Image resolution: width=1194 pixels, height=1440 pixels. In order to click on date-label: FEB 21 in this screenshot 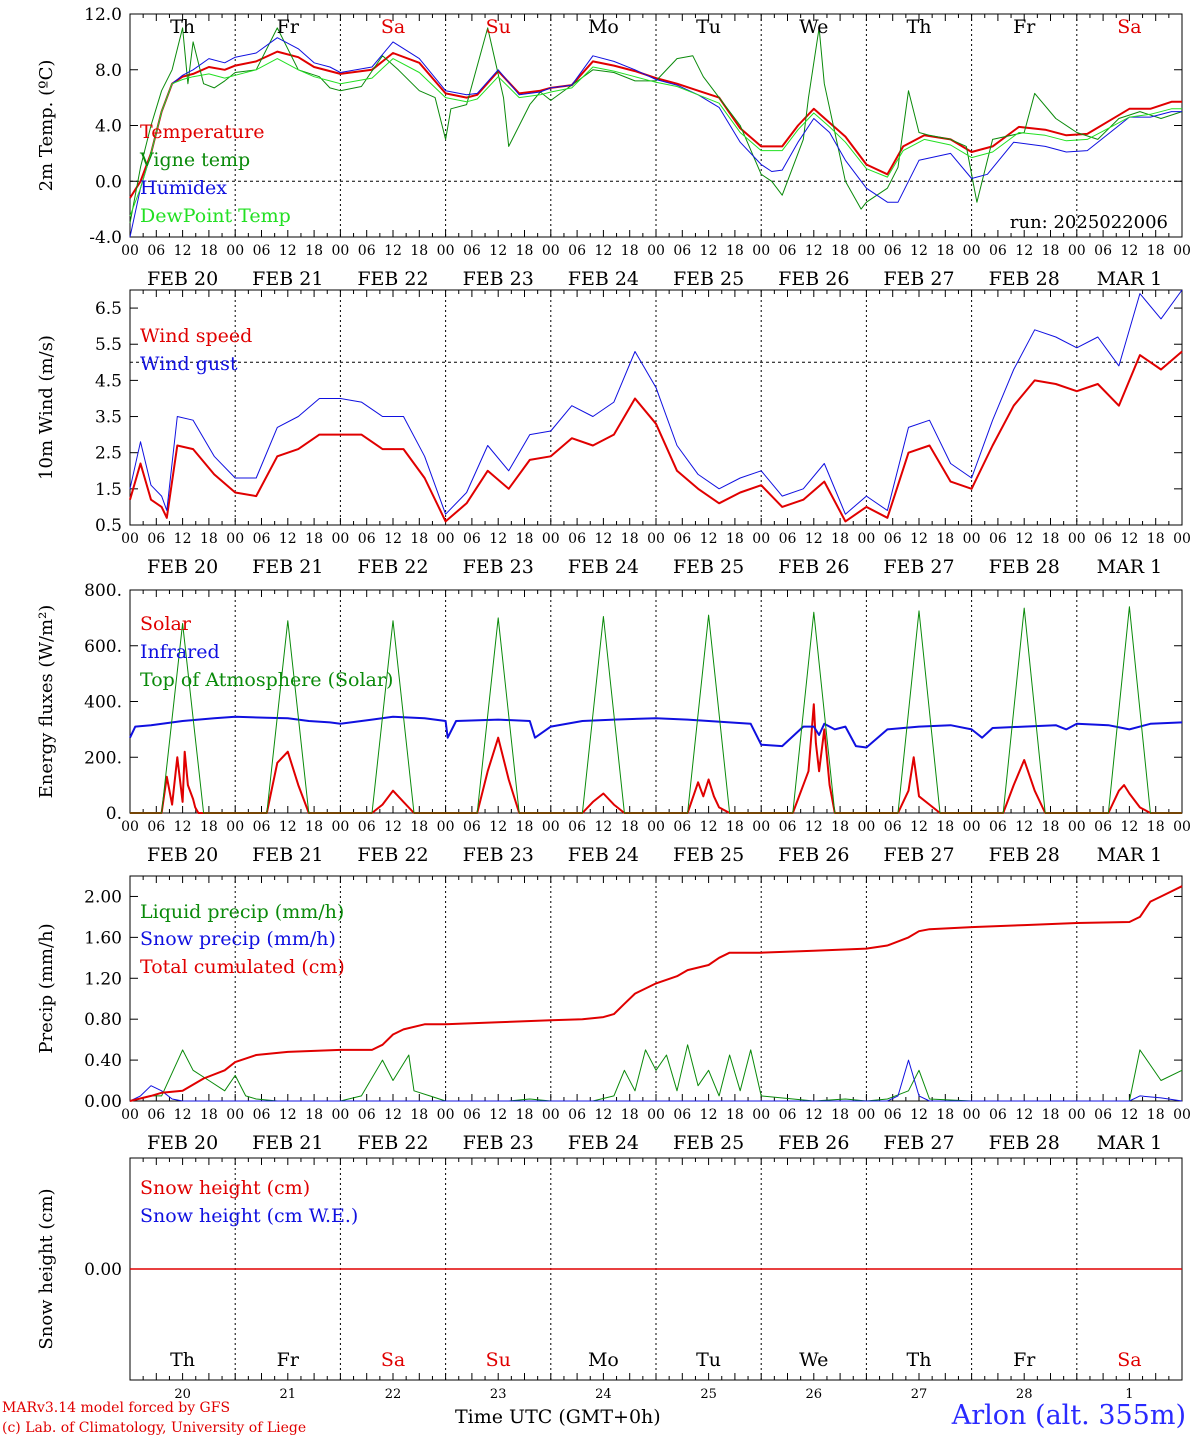, I will do `click(287, 279)`.